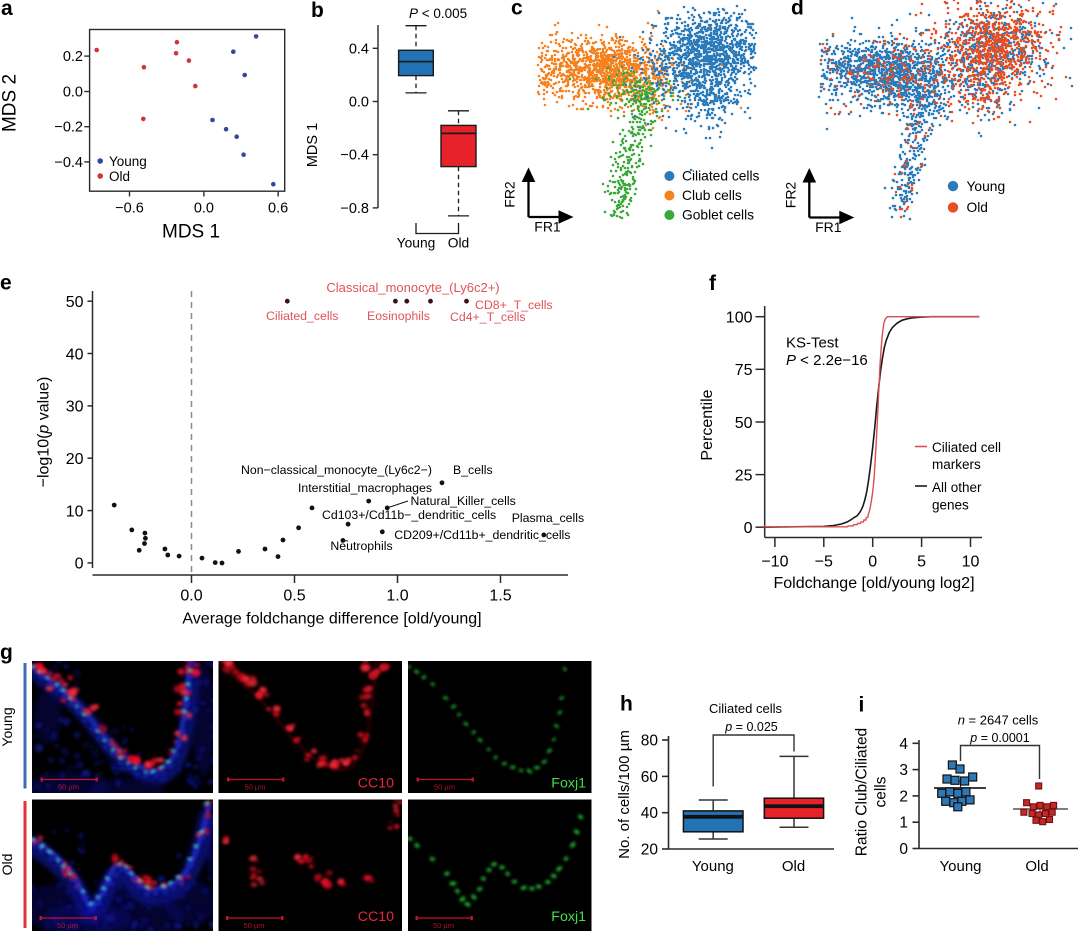  I want to click on svg-text: c, so click(517, 10).